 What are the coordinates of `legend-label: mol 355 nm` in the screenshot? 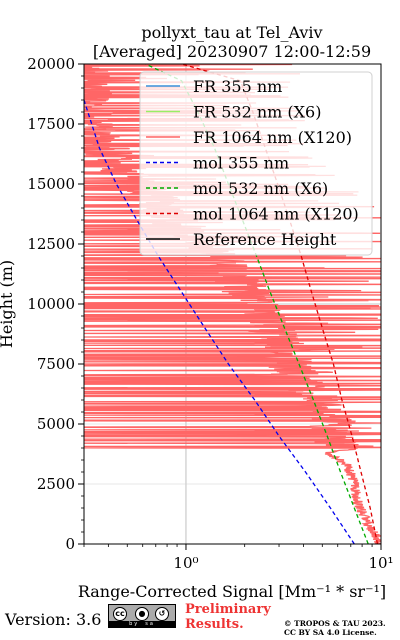 It's located at (241, 163).